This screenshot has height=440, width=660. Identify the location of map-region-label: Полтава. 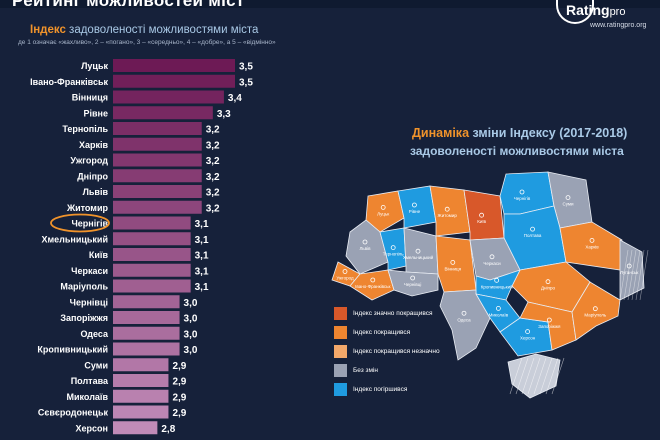
(533, 235).